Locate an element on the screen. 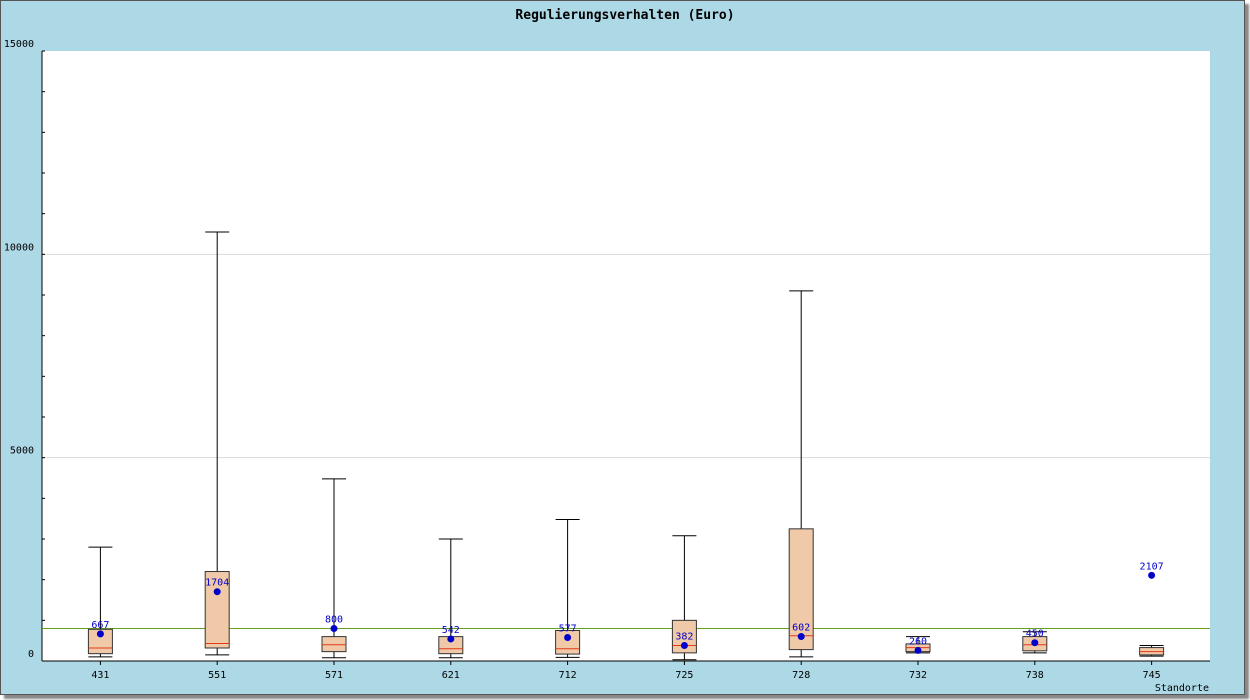 The height and width of the screenshot is (700, 1250). x-tick-label: 712 is located at coordinates (568, 675).